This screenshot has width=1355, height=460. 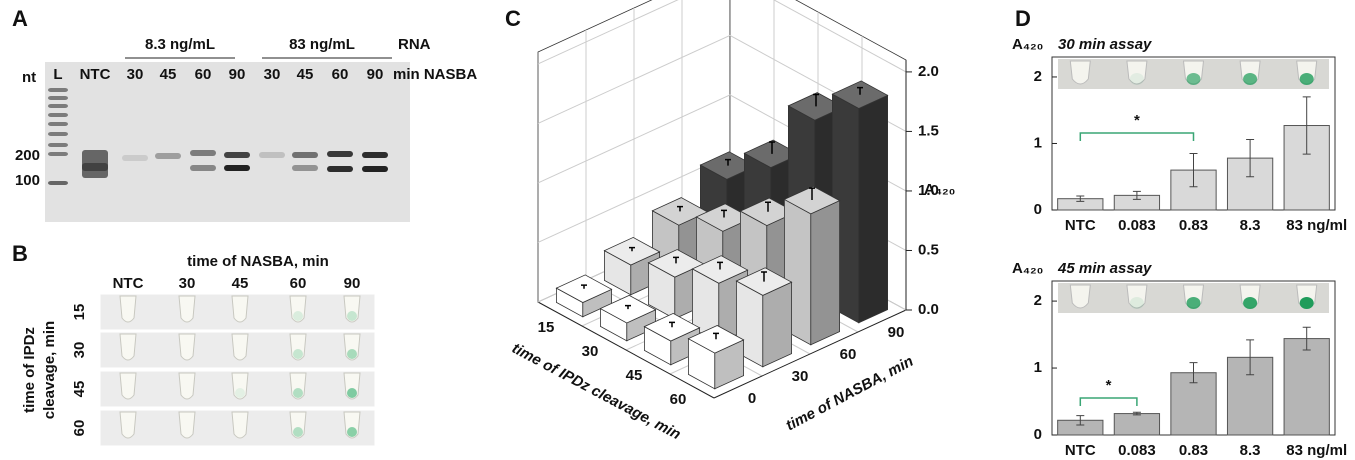 I want to click on panel-label: D, so click(x=1023, y=18).